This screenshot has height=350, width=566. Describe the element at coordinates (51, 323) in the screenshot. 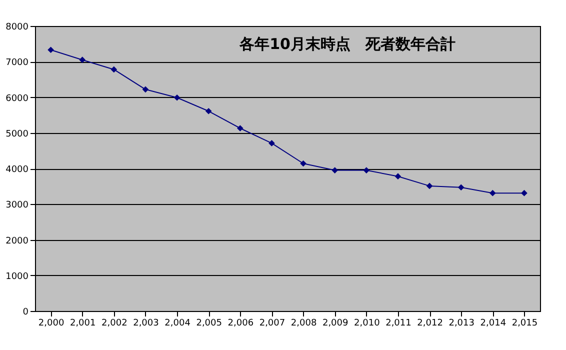

I see `x-tick-label: 2,000` at that location.